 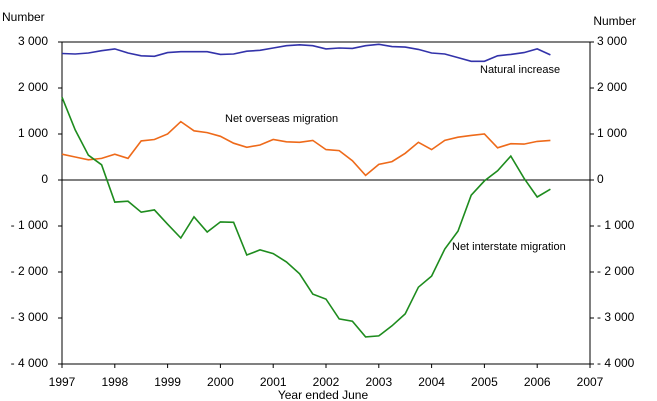 I want to click on y-tick-label: 3 000, so click(x=33, y=41).